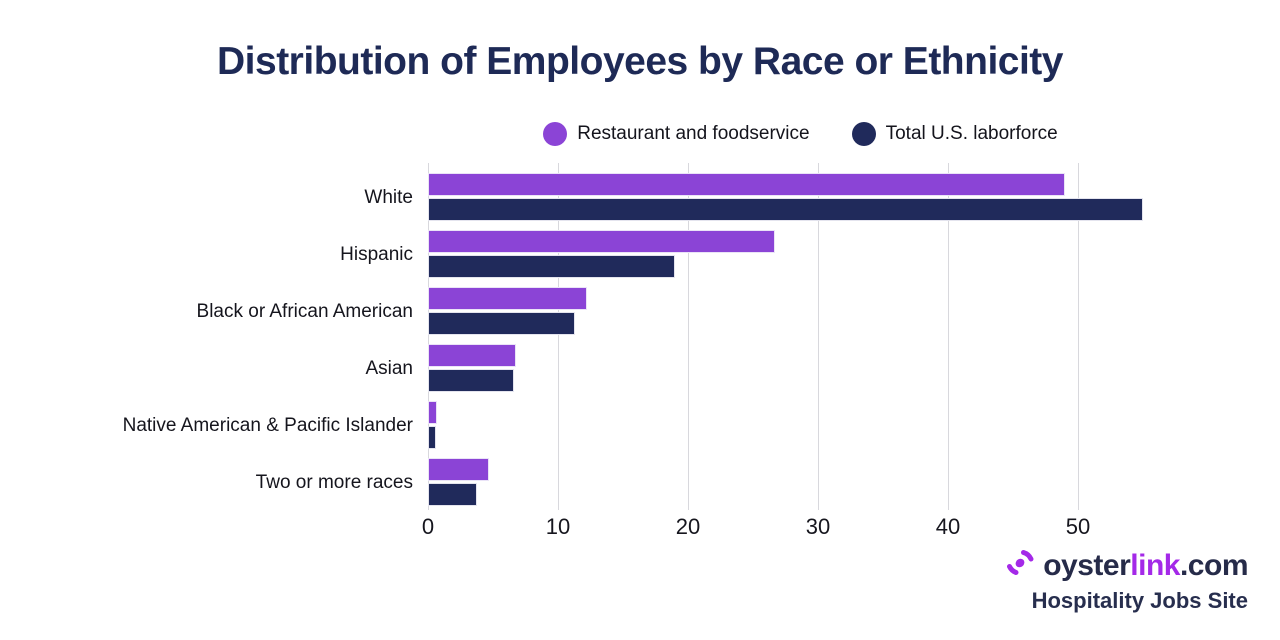 Image resolution: width=1280 pixels, height=640 pixels. What do you see at coordinates (1139, 600) in the screenshot?
I see `logo-tagline: Hospitality Jobs Site` at bounding box center [1139, 600].